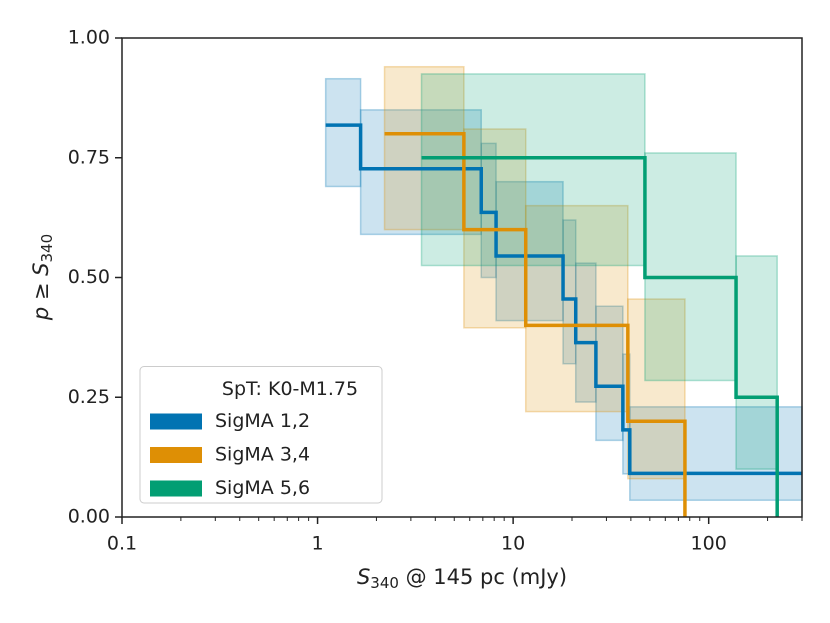 The width and height of the screenshot is (830, 623). What do you see at coordinates (262, 488) in the screenshot?
I see `legend-label: SigMA 5,6` at bounding box center [262, 488].